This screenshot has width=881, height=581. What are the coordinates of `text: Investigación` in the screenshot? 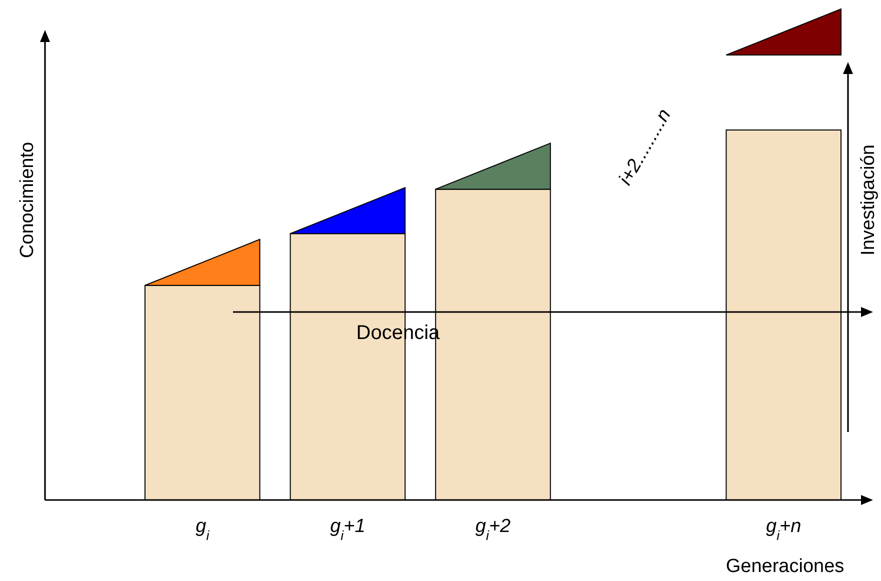 It's located at (868, 200).